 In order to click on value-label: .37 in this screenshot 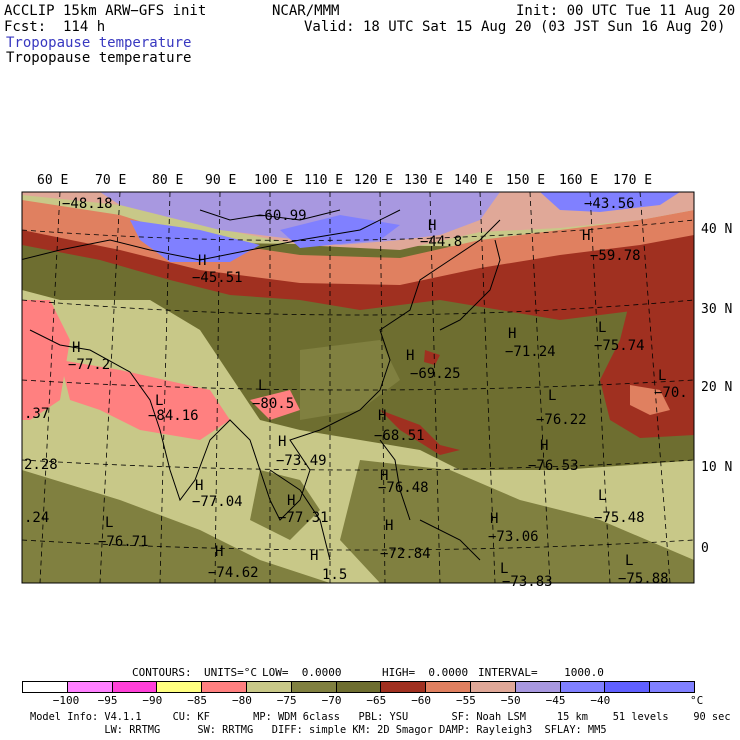, I will do `click(36, 414)`.